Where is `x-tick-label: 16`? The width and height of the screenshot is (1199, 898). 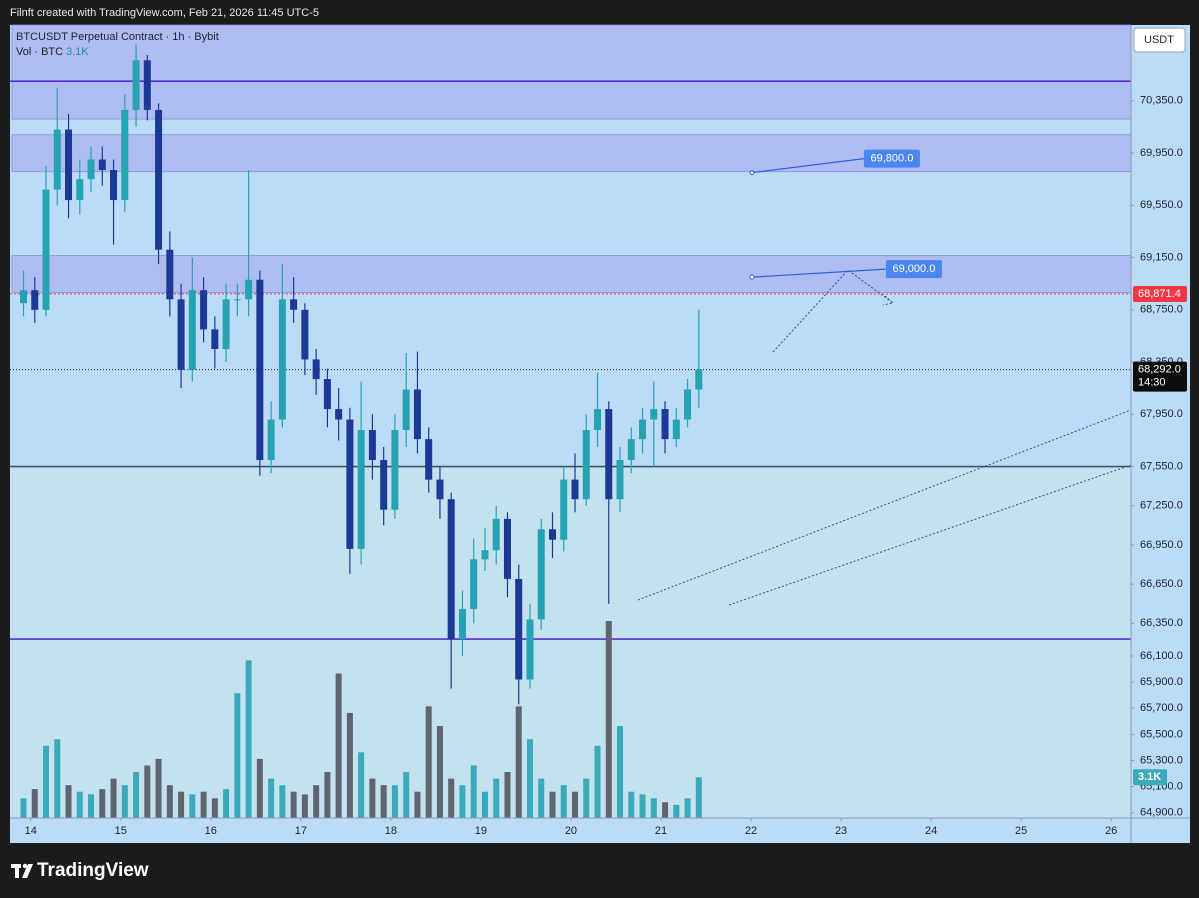
x-tick-label: 16 is located at coordinates (211, 831).